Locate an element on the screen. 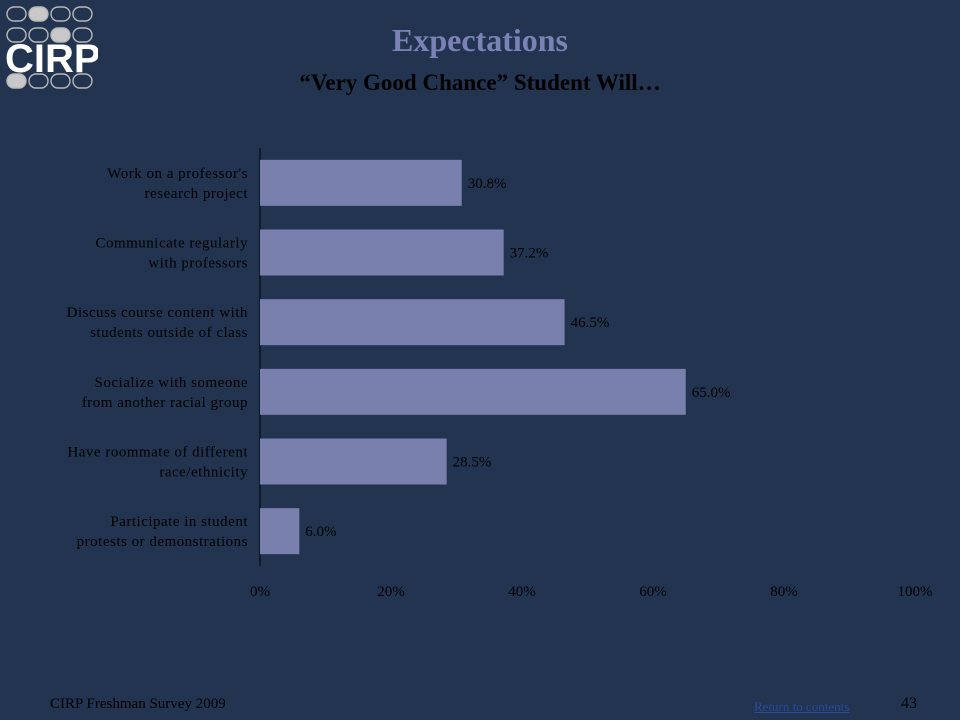  data-label: 37.2% is located at coordinates (529, 254).